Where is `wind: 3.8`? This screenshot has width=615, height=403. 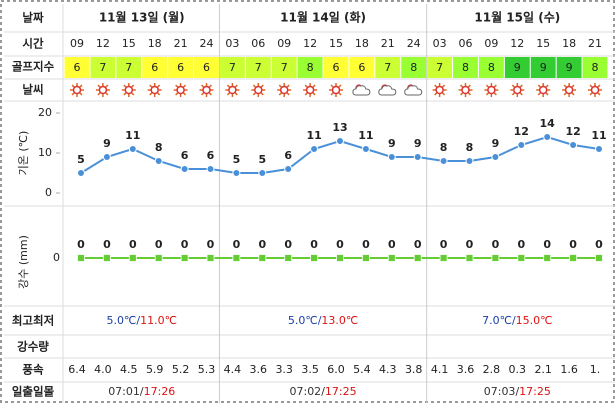 wind: 3.8 is located at coordinates (414, 369).